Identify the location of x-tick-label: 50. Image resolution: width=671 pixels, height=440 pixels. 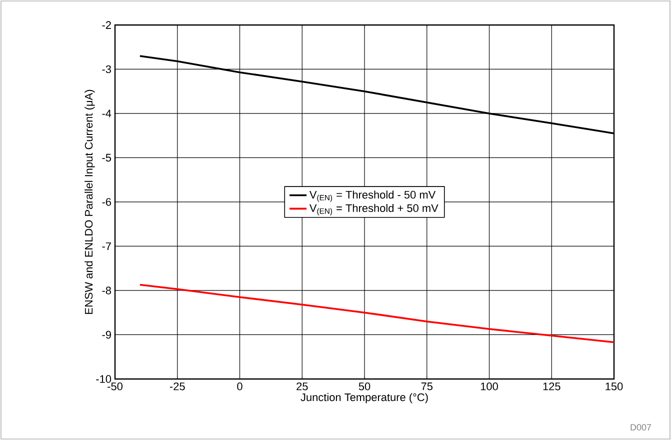
(364, 386).